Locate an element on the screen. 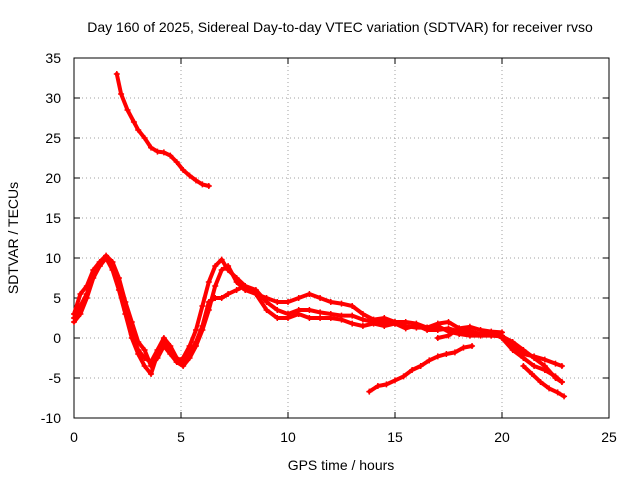 This screenshot has width=640, height=480. x-tick-label: 5 is located at coordinates (181, 437).